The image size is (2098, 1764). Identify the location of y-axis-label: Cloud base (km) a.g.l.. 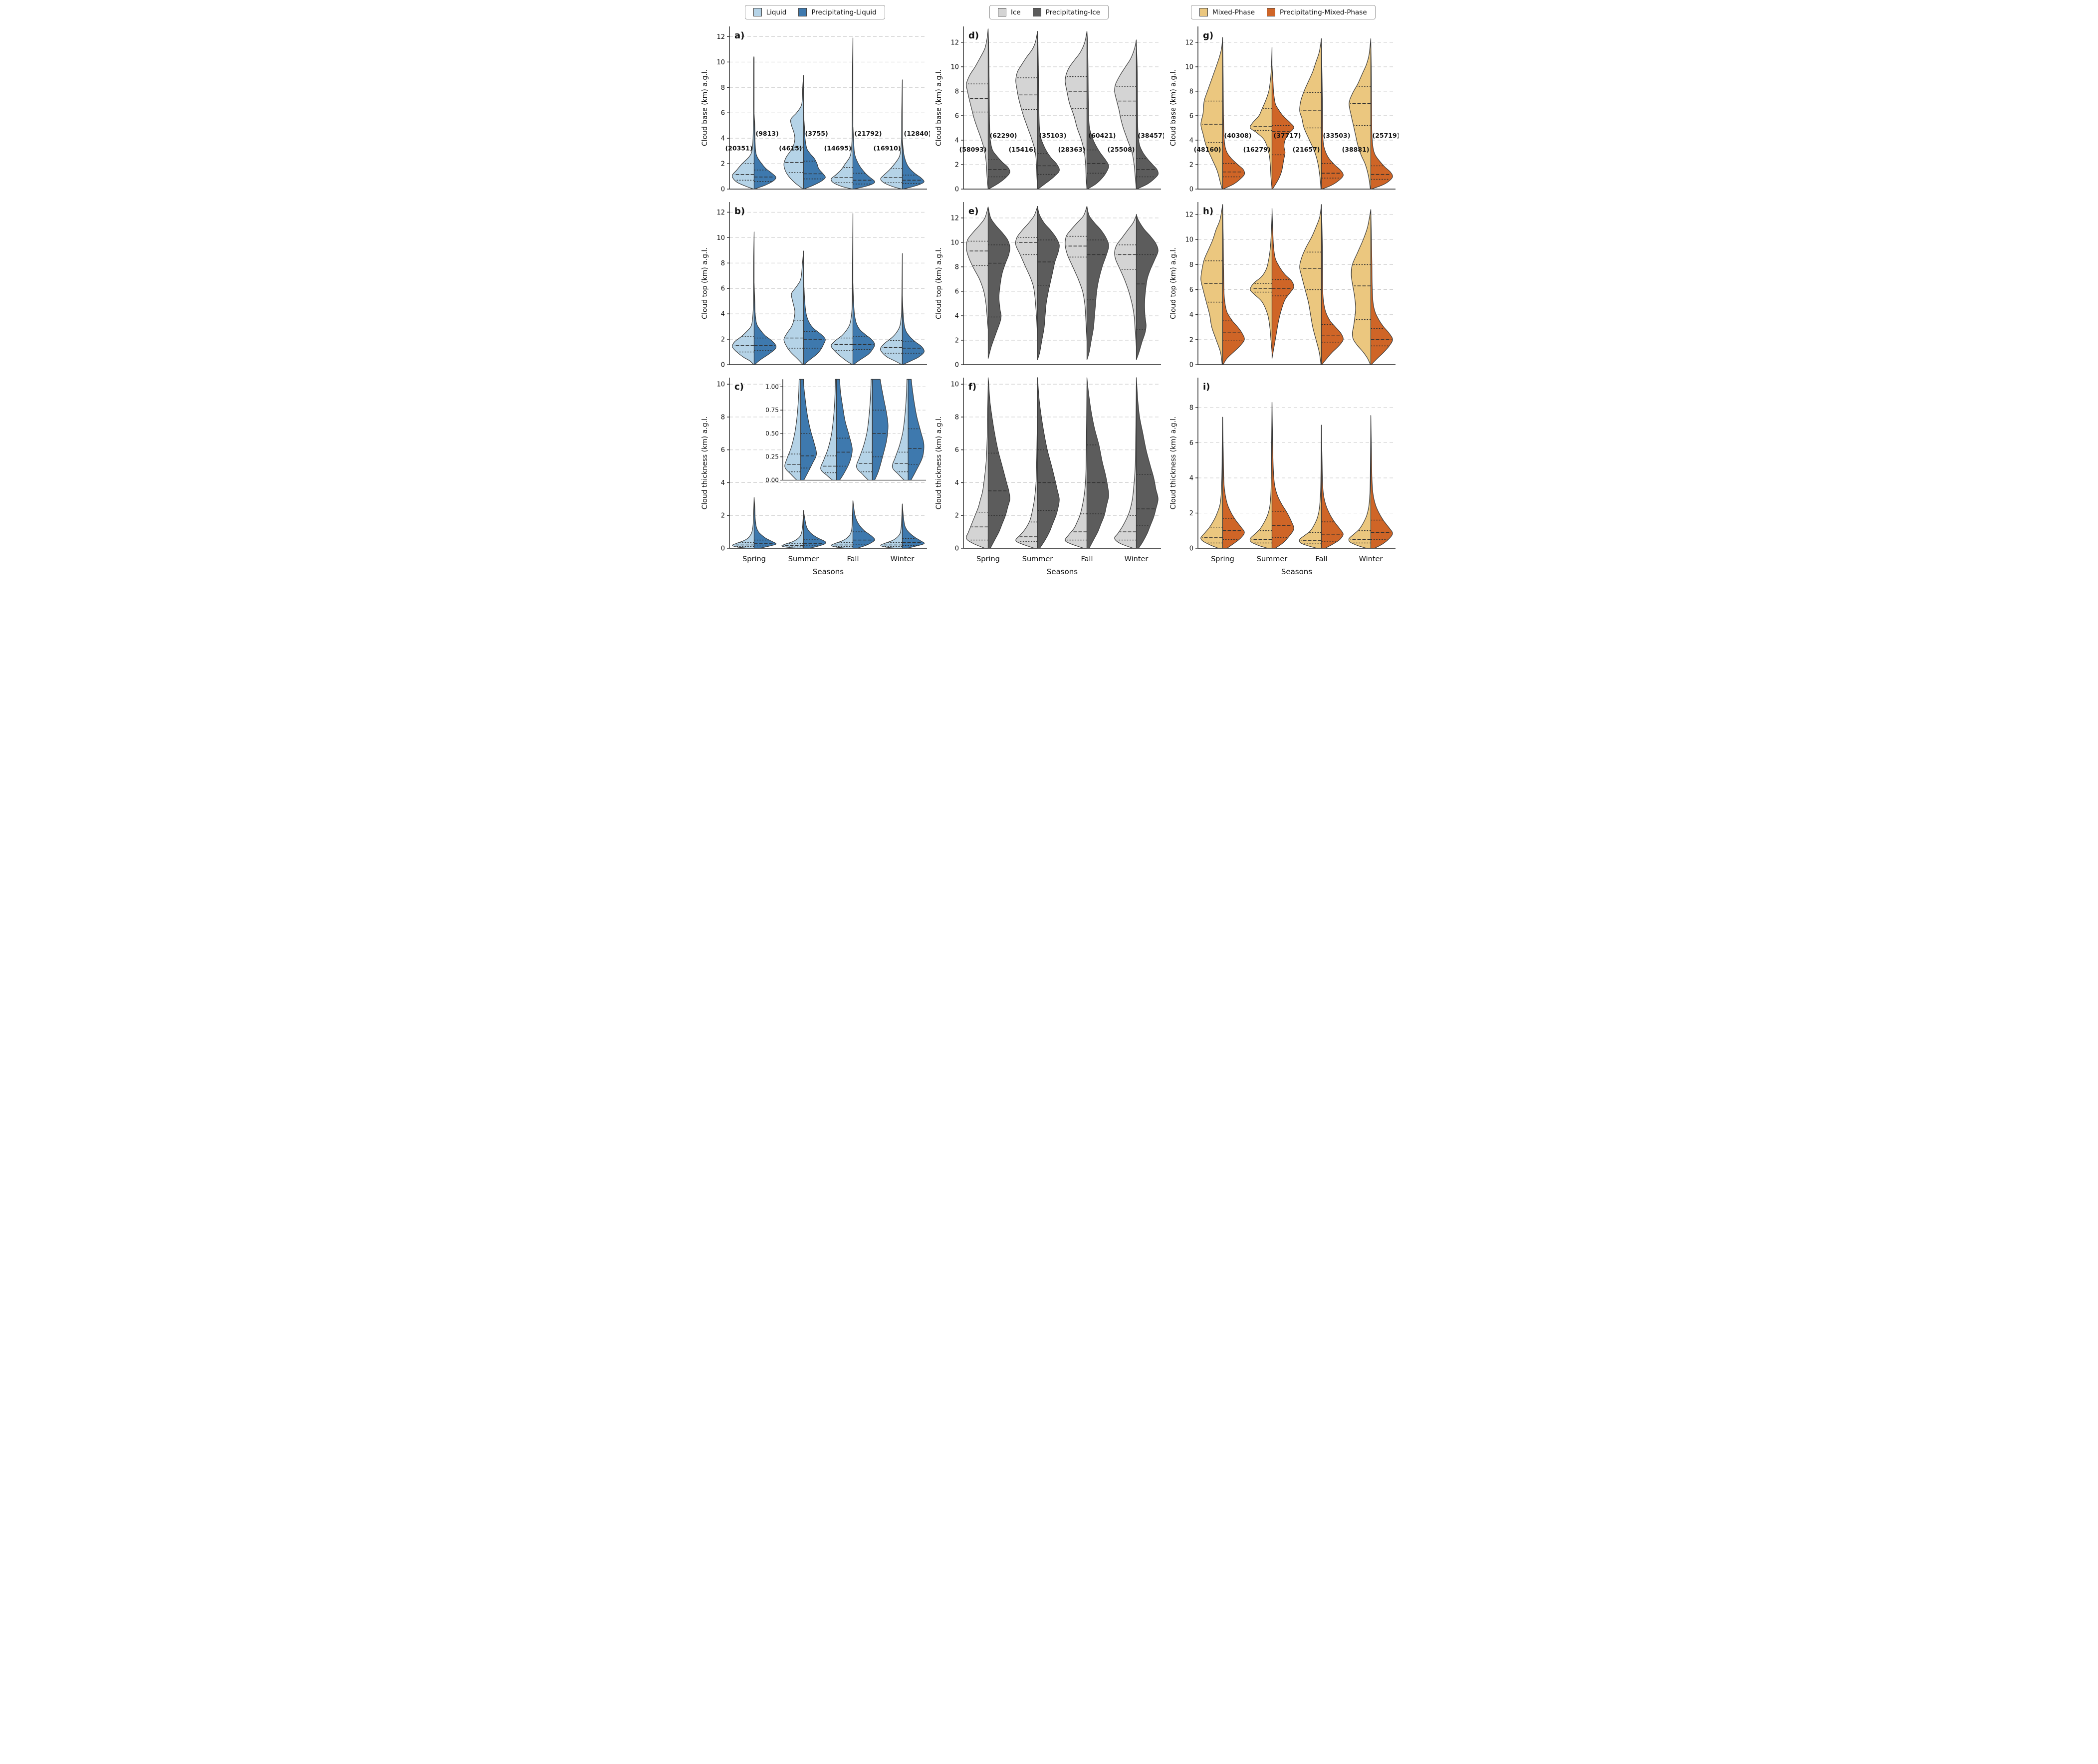
(705, 107).